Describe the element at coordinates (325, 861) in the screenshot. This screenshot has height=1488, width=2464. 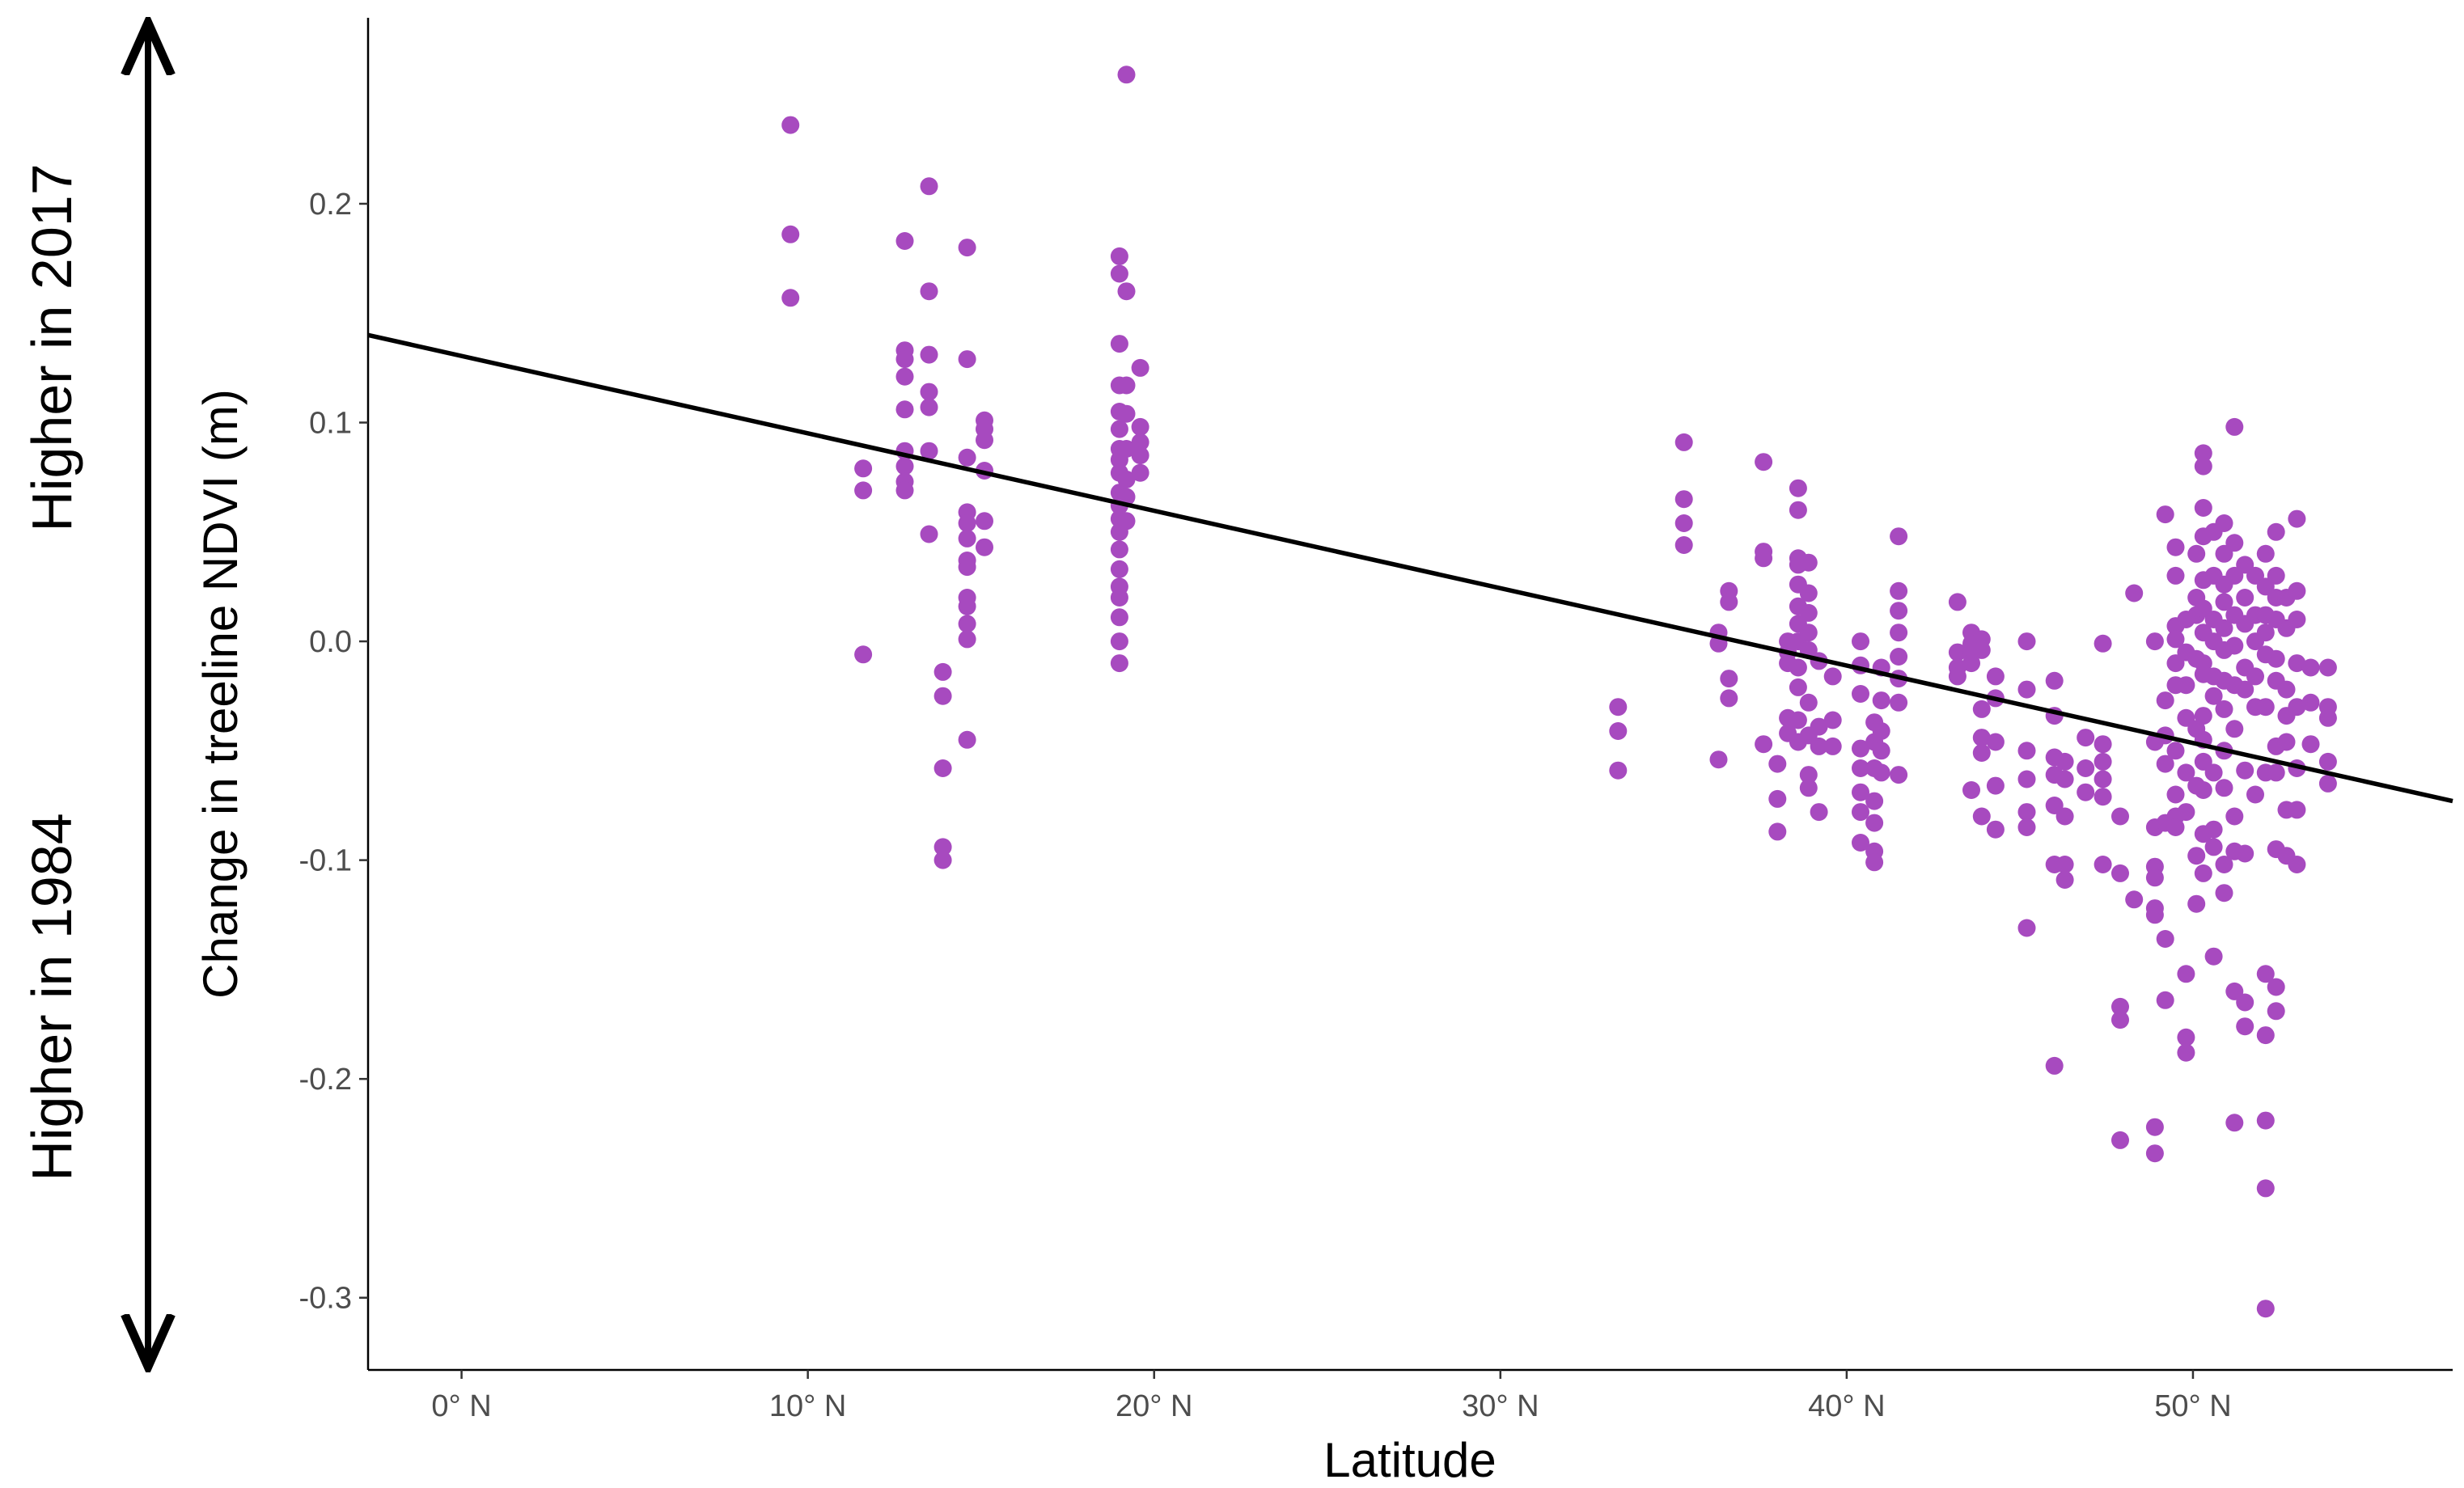
I see `y-tick-label: -0.1` at that location.